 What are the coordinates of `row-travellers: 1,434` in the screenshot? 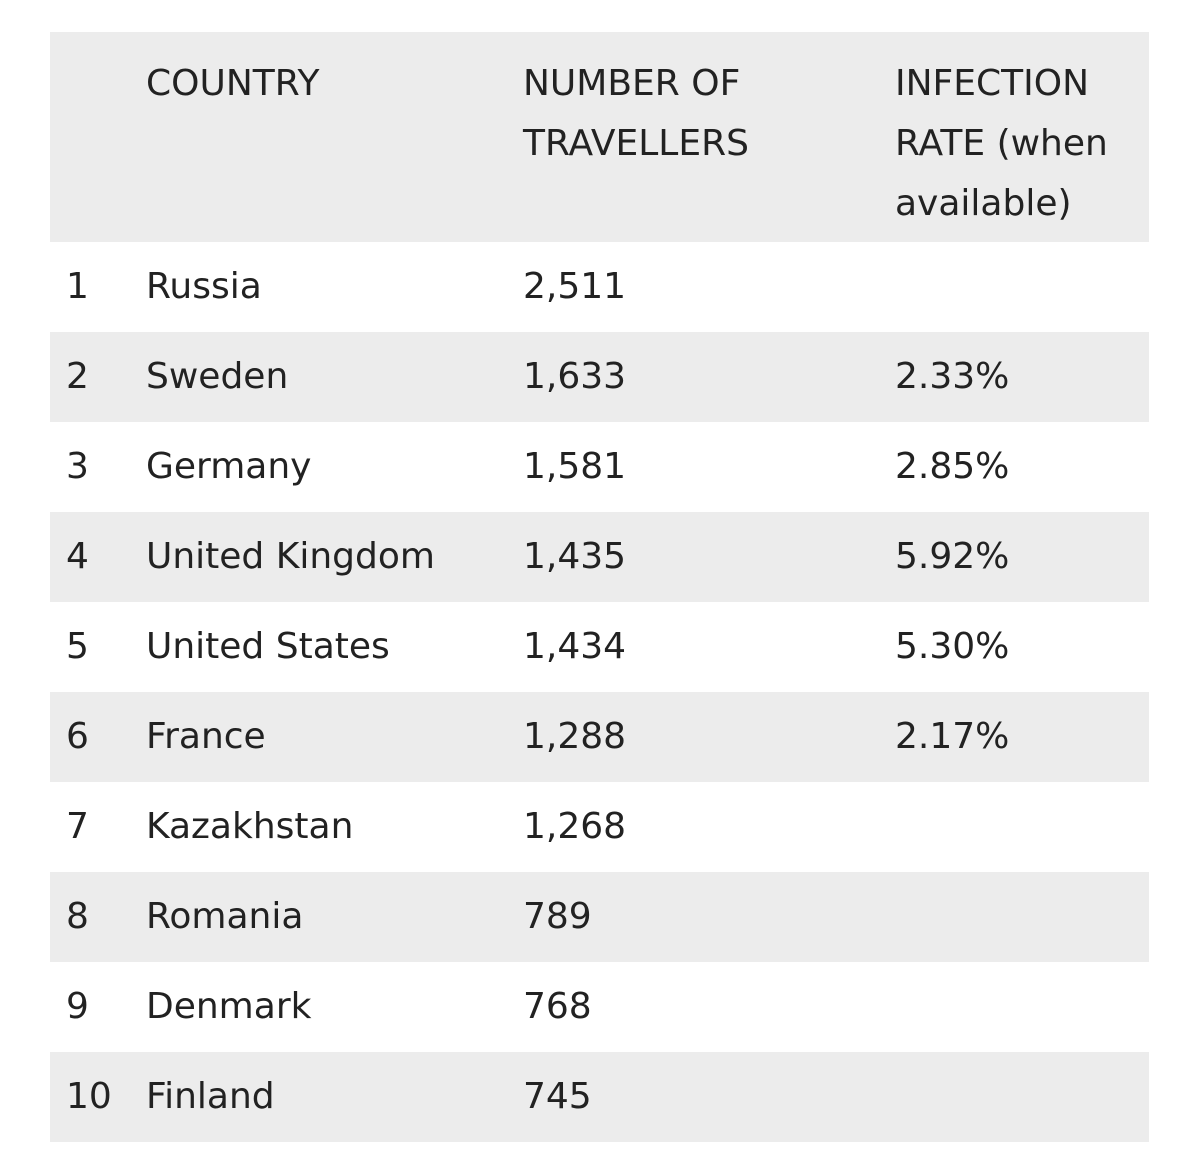 It's located at (575, 646).